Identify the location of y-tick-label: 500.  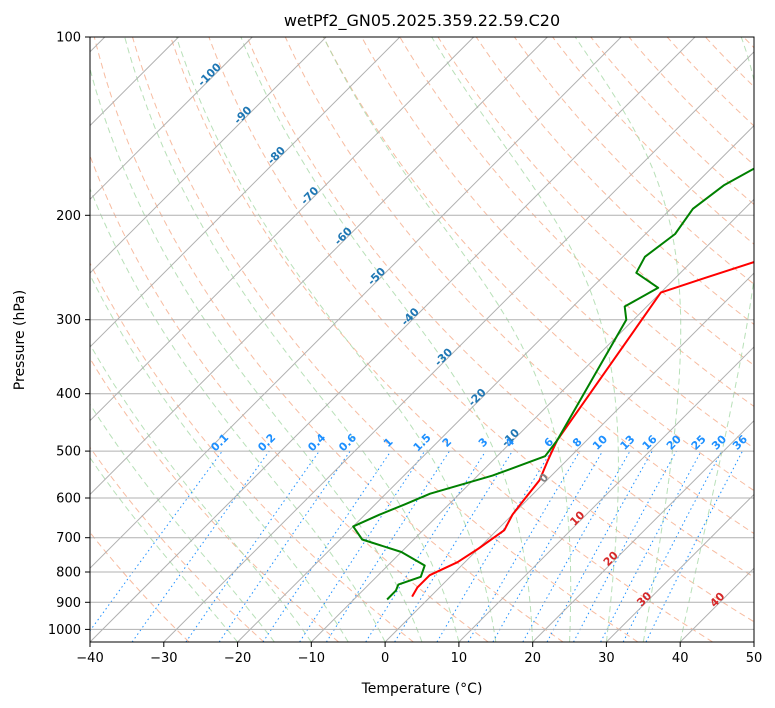
(68, 452).